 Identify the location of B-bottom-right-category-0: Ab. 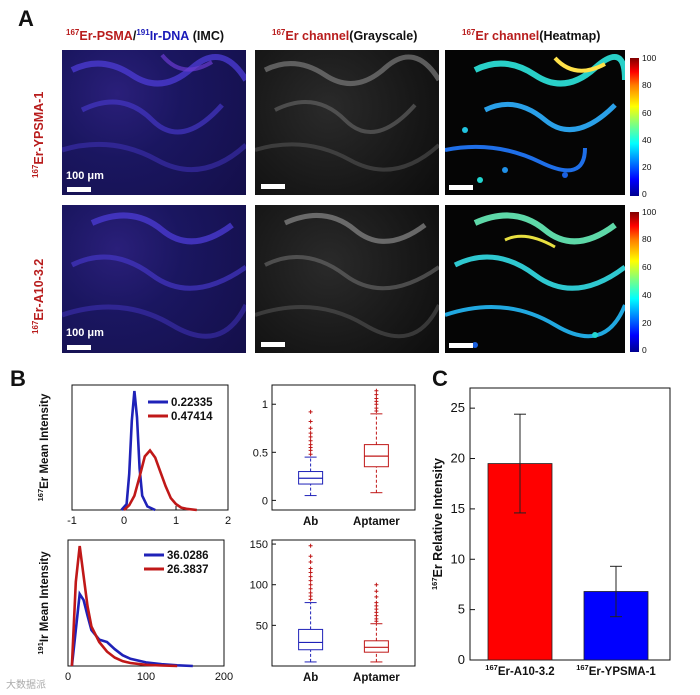
(310, 678).